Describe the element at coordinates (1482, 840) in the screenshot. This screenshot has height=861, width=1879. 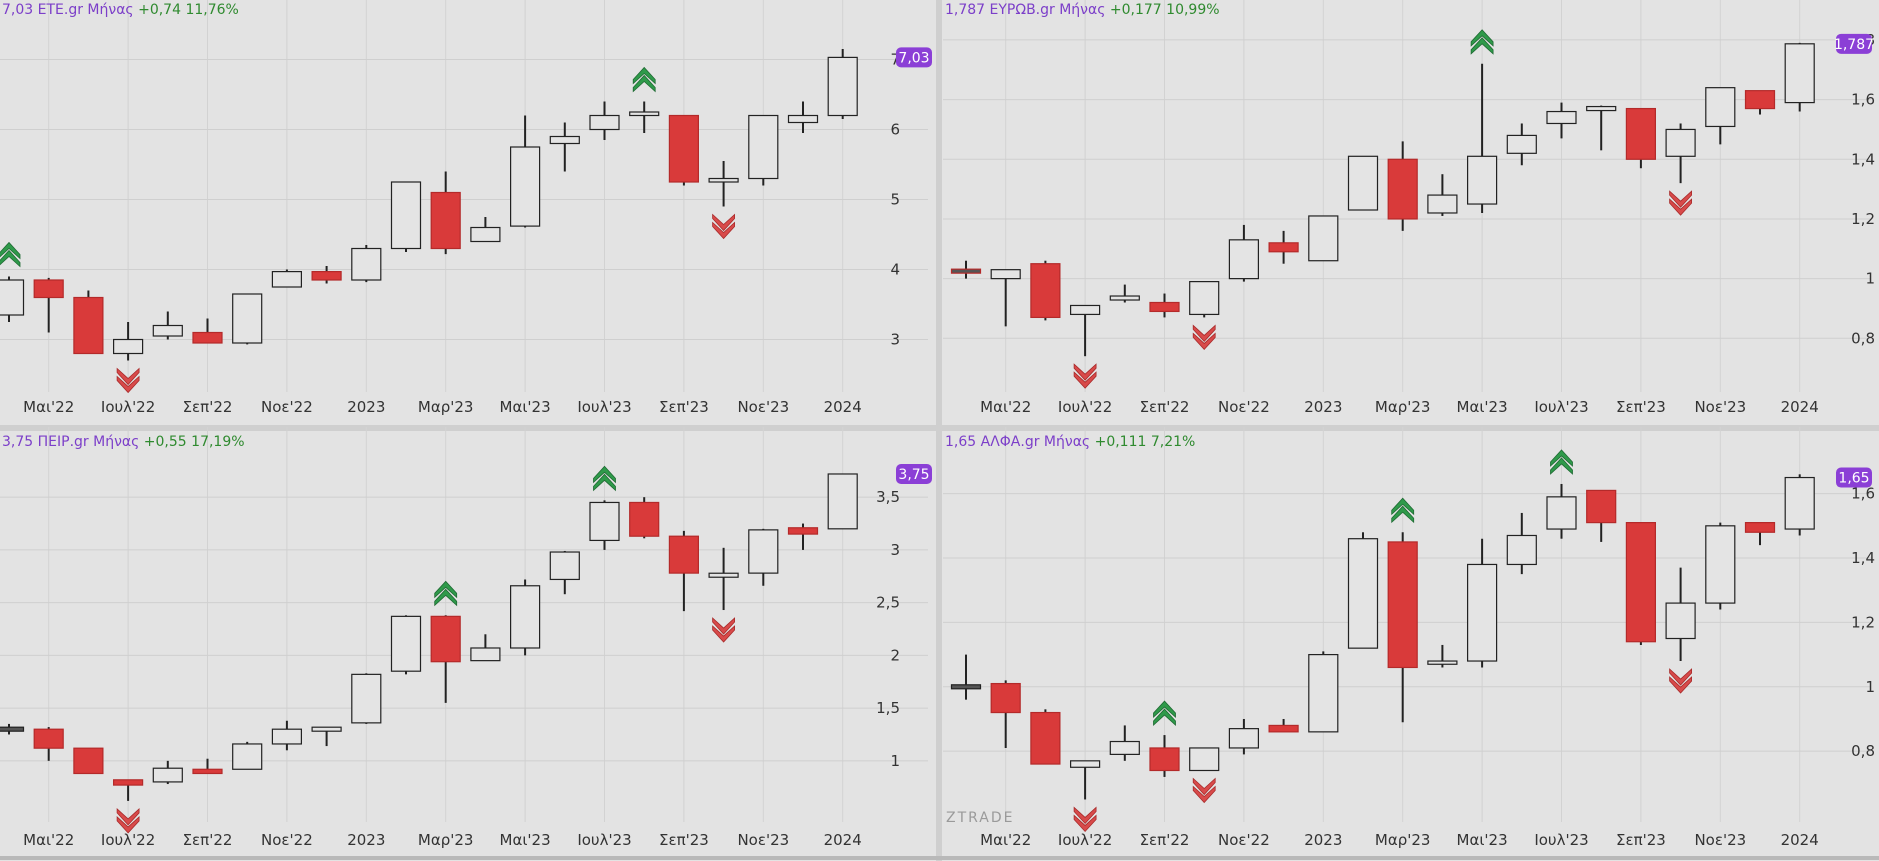
I see `x-tick-label: Μαι'23` at that location.